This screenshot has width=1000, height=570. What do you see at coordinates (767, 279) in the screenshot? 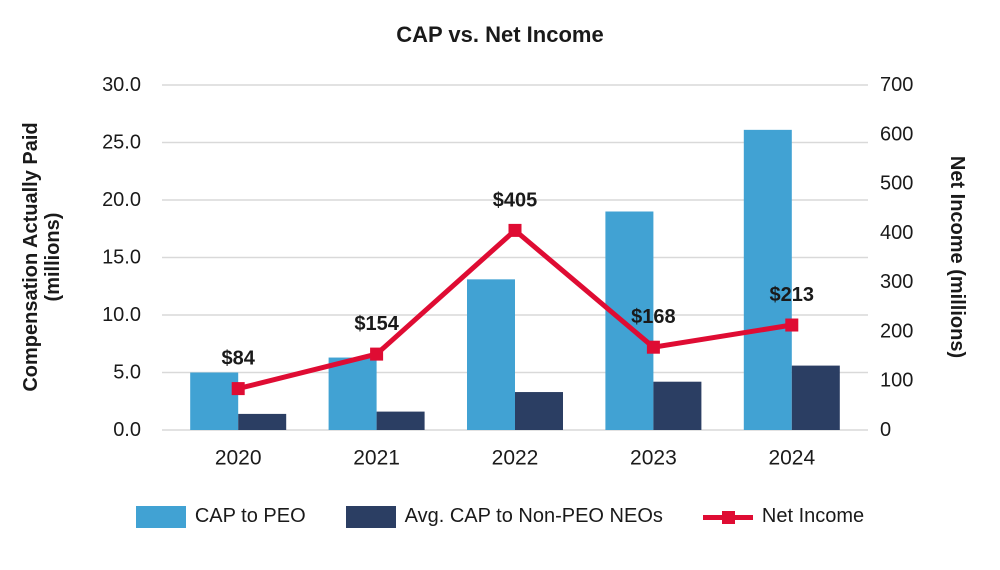
I see `cap-to-peo-bar-2024` at bounding box center [767, 279].